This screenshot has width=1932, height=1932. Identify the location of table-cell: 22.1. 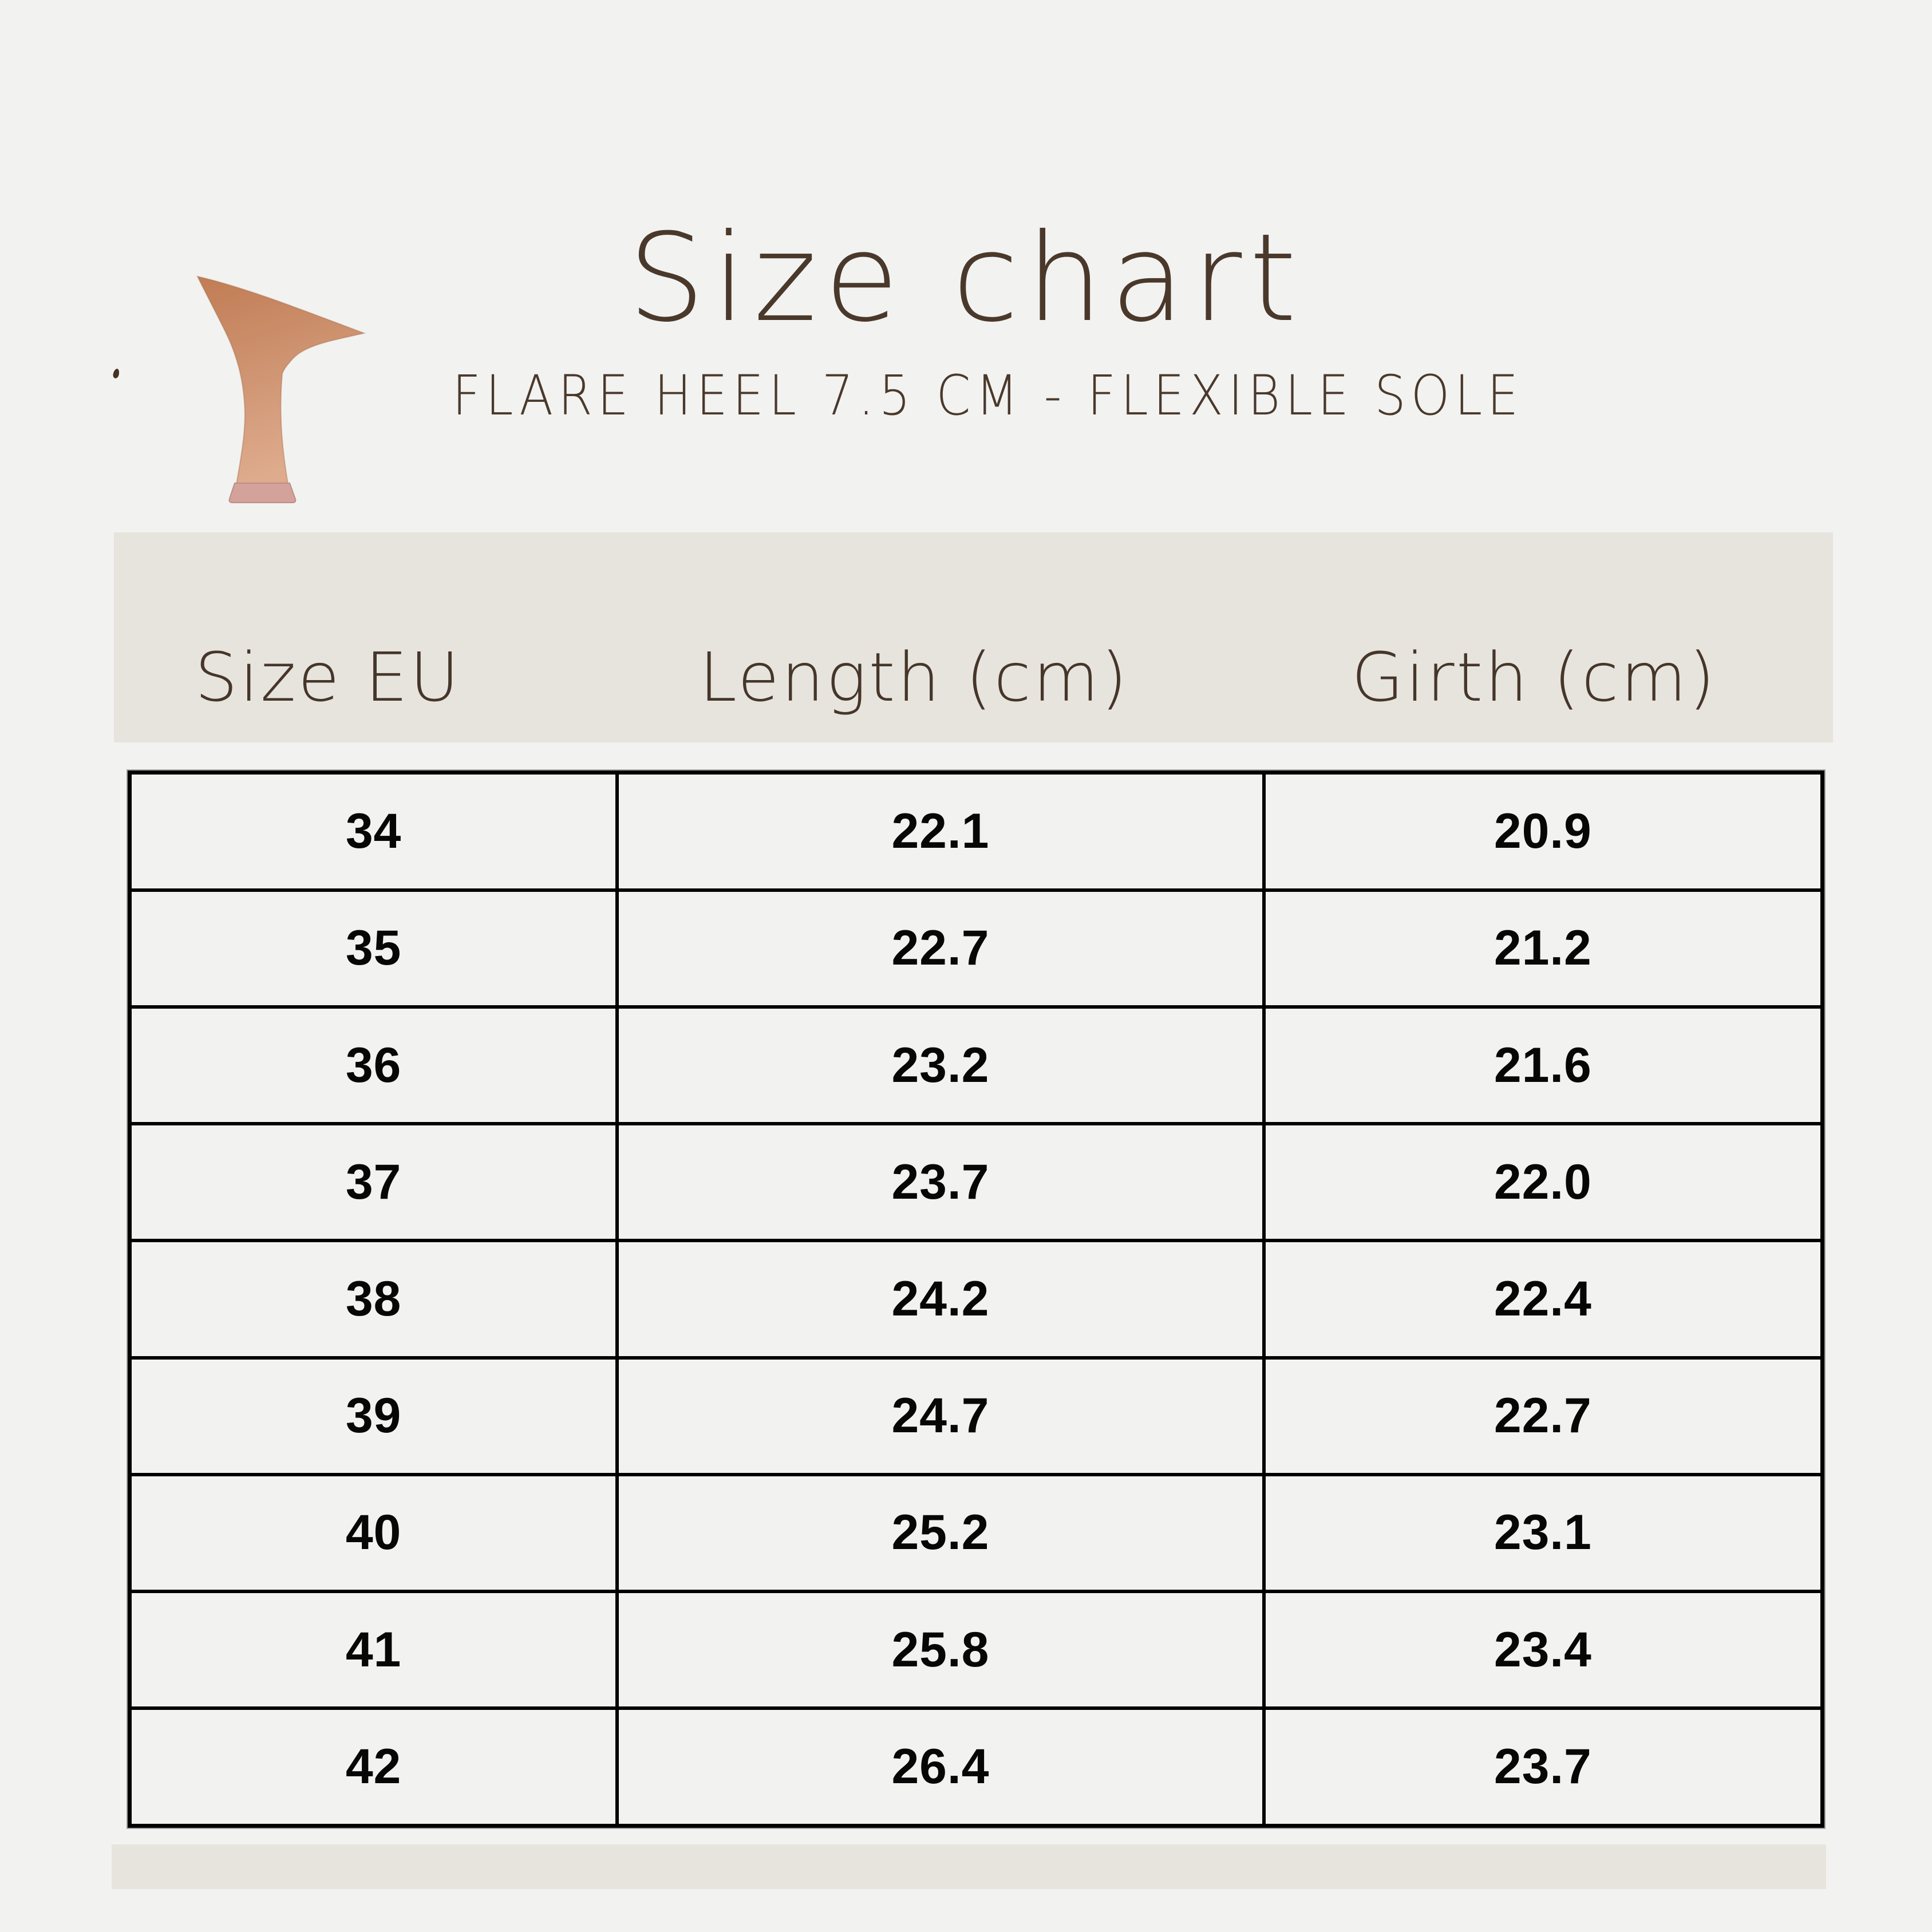
(940, 831).